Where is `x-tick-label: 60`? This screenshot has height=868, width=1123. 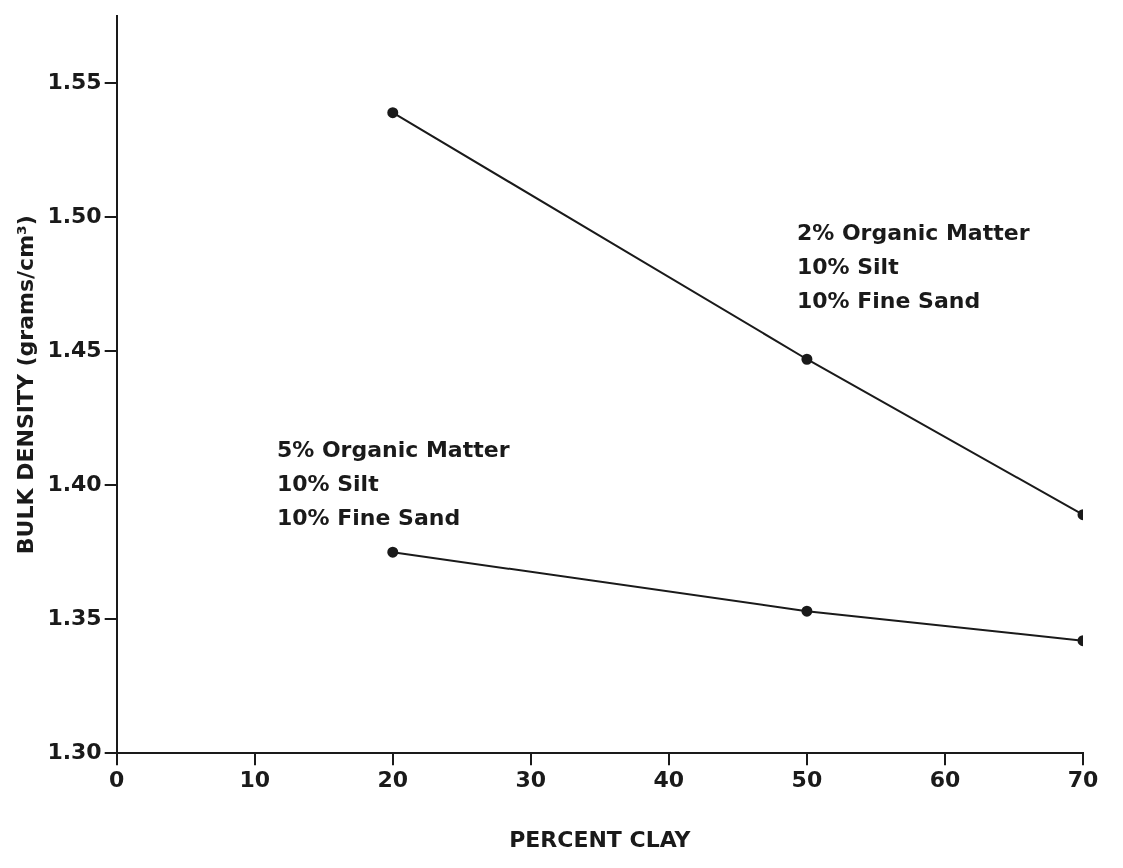
x-tick-label: 60 is located at coordinates (945, 780).